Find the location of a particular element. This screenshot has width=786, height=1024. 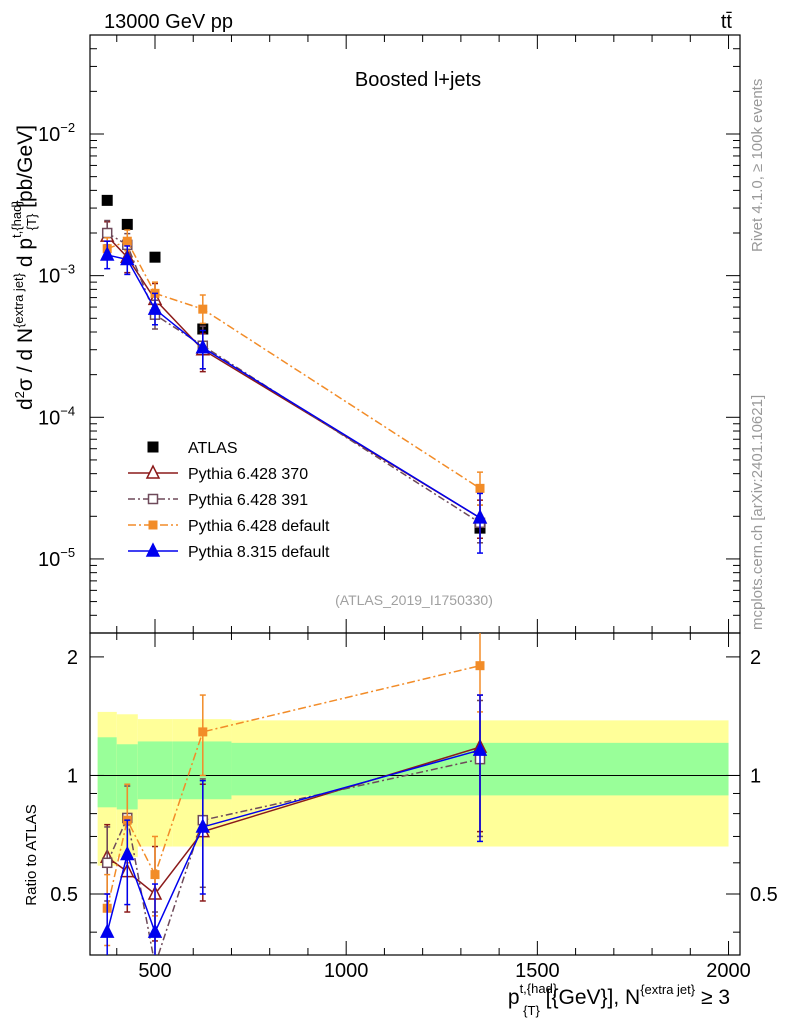

ratio-y-tick-label: 2 is located at coordinates (72, 658).